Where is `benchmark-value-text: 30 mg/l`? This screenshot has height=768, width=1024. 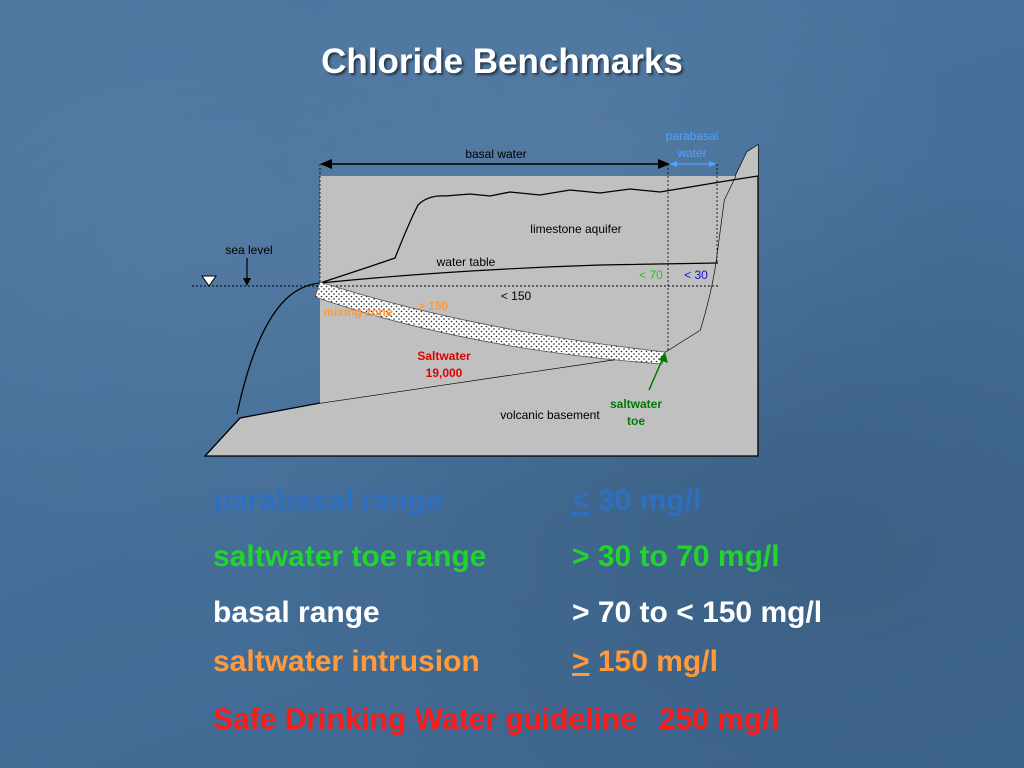
benchmark-value-text: 30 mg/l is located at coordinates (645, 500).